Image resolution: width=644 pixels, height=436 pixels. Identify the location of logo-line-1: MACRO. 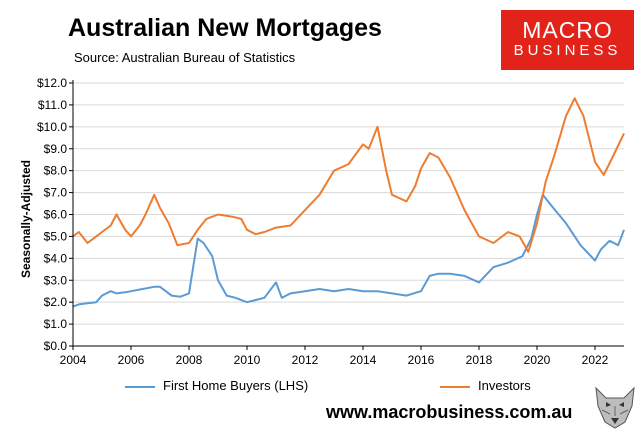
(567, 30).